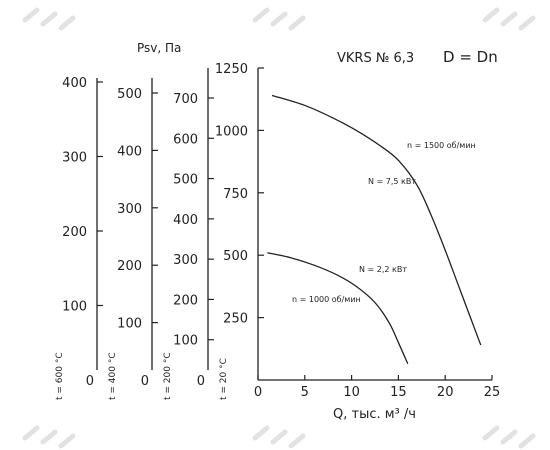 The width and height of the screenshot is (550, 450). What do you see at coordinates (168, 376) in the screenshot?
I see `temperature-label: t = 200 °C` at bounding box center [168, 376].